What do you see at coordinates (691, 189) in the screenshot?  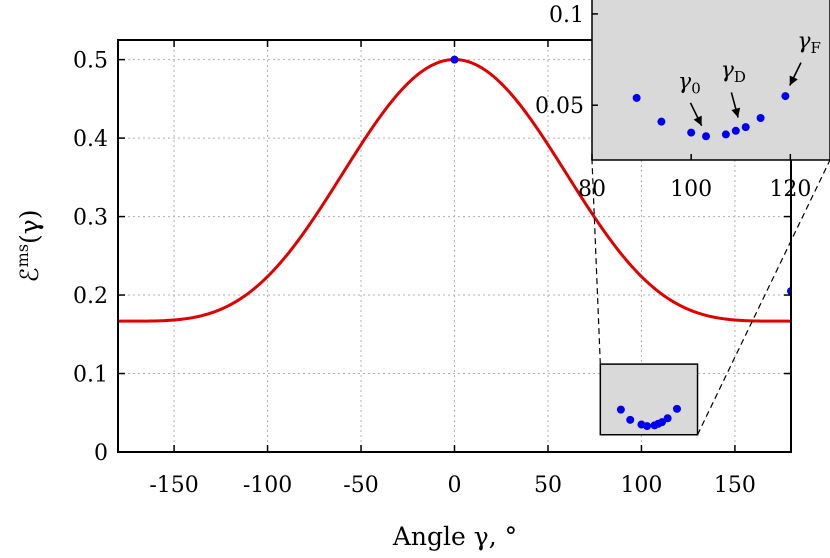 I see `inset-x-tick-label: 100` at bounding box center [691, 189].